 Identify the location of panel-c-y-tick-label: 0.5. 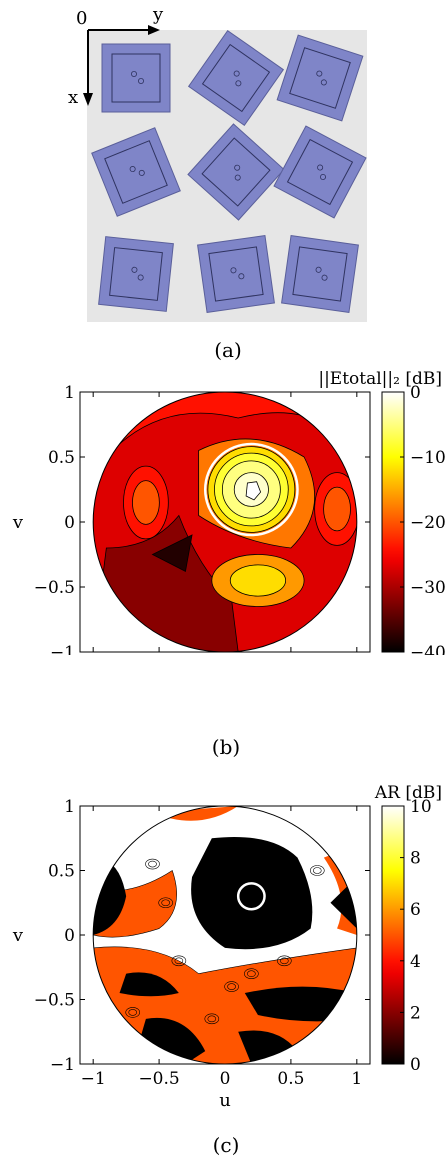
(61, 872).